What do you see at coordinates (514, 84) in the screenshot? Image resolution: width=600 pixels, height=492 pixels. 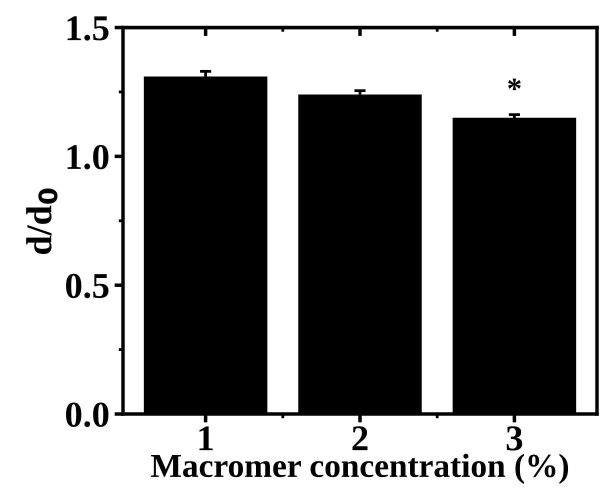 I see `annotation: *` at bounding box center [514, 84].